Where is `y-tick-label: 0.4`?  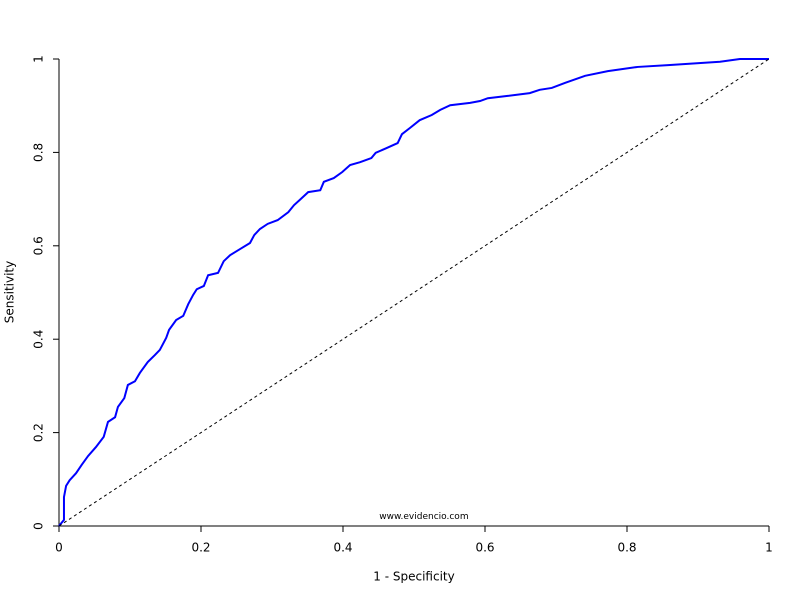
y-tick-label: 0.4 is located at coordinates (39, 339).